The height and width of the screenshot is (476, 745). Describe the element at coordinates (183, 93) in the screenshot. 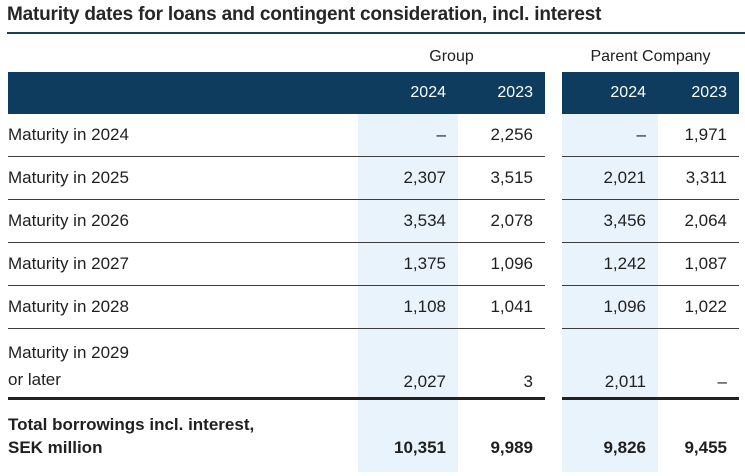

I see `year-header-spacer` at that location.